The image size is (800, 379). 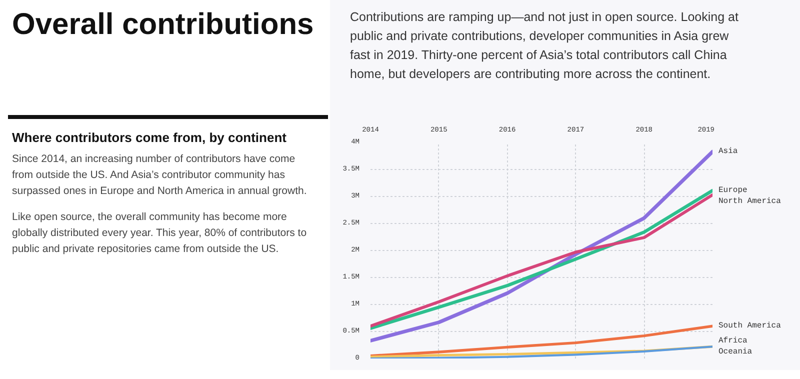 What do you see at coordinates (541, 341) in the screenshot?
I see `line-series` at bounding box center [541, 341].